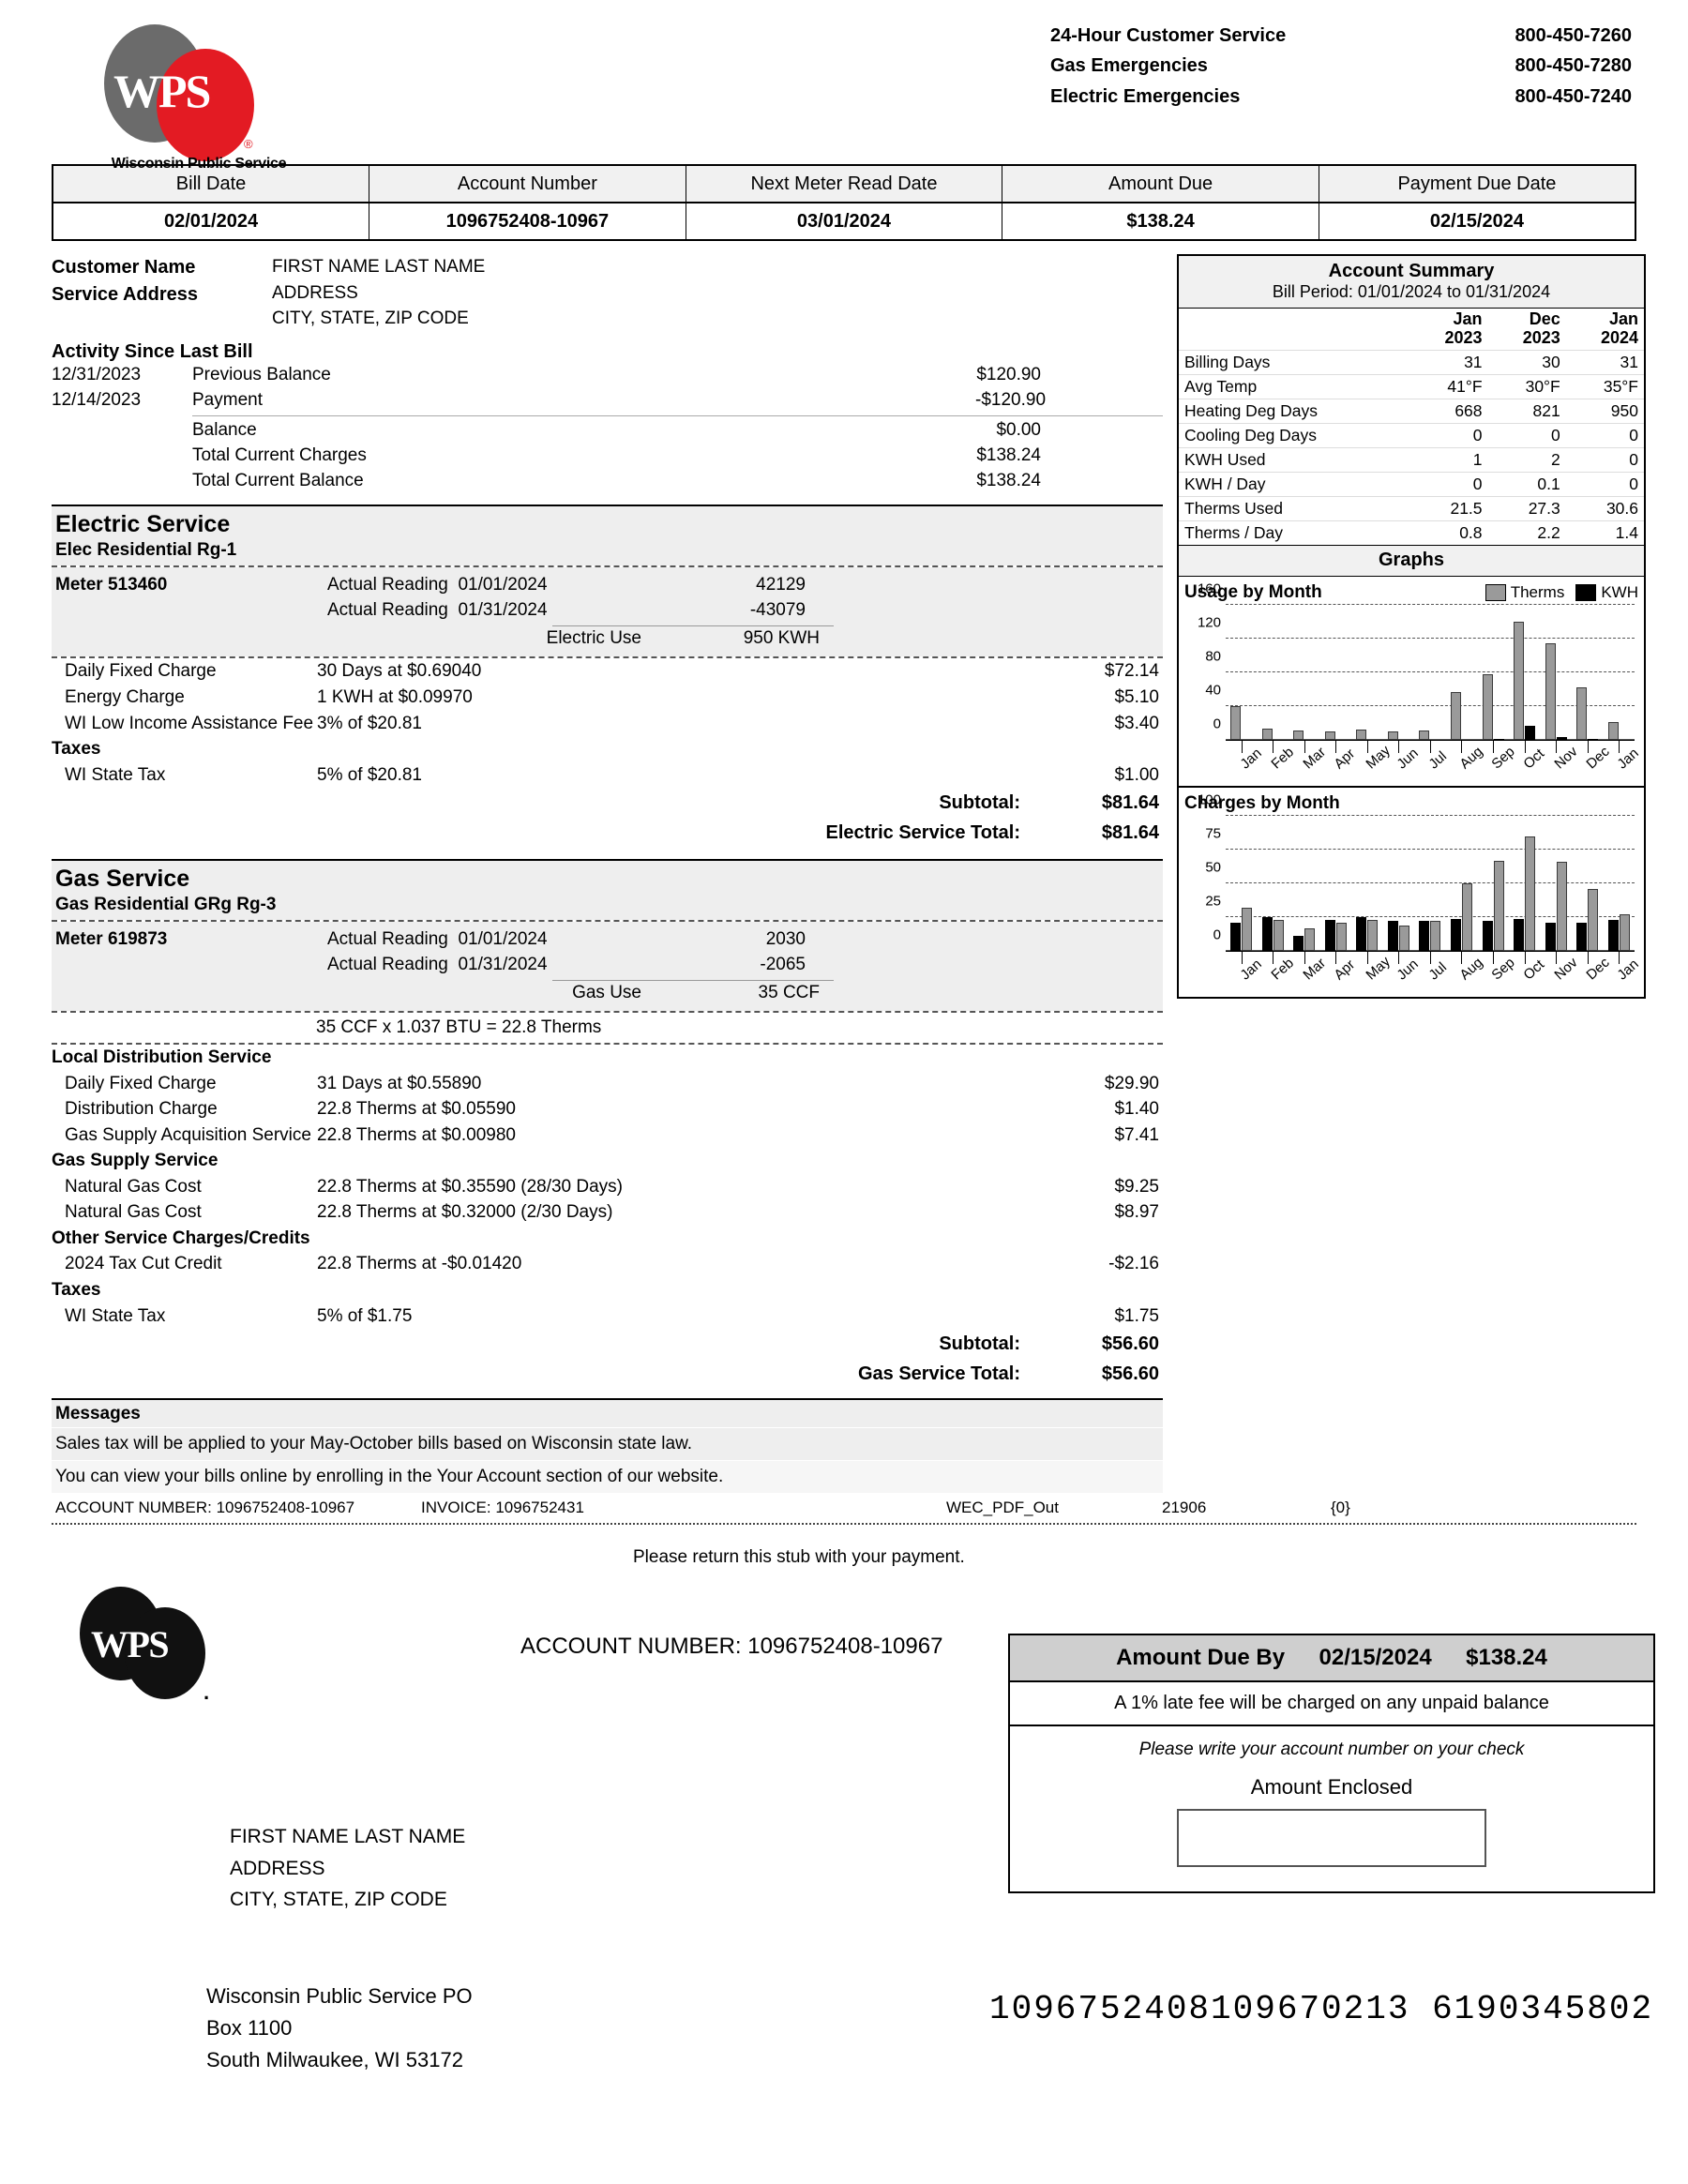 Image resolution: width=1688 pixels, height=2184 pixels. What do you see at coordinates (1527, 459) in the screenshot?
I see `summary-row-value: 2` at bounding box center [1527, 459].